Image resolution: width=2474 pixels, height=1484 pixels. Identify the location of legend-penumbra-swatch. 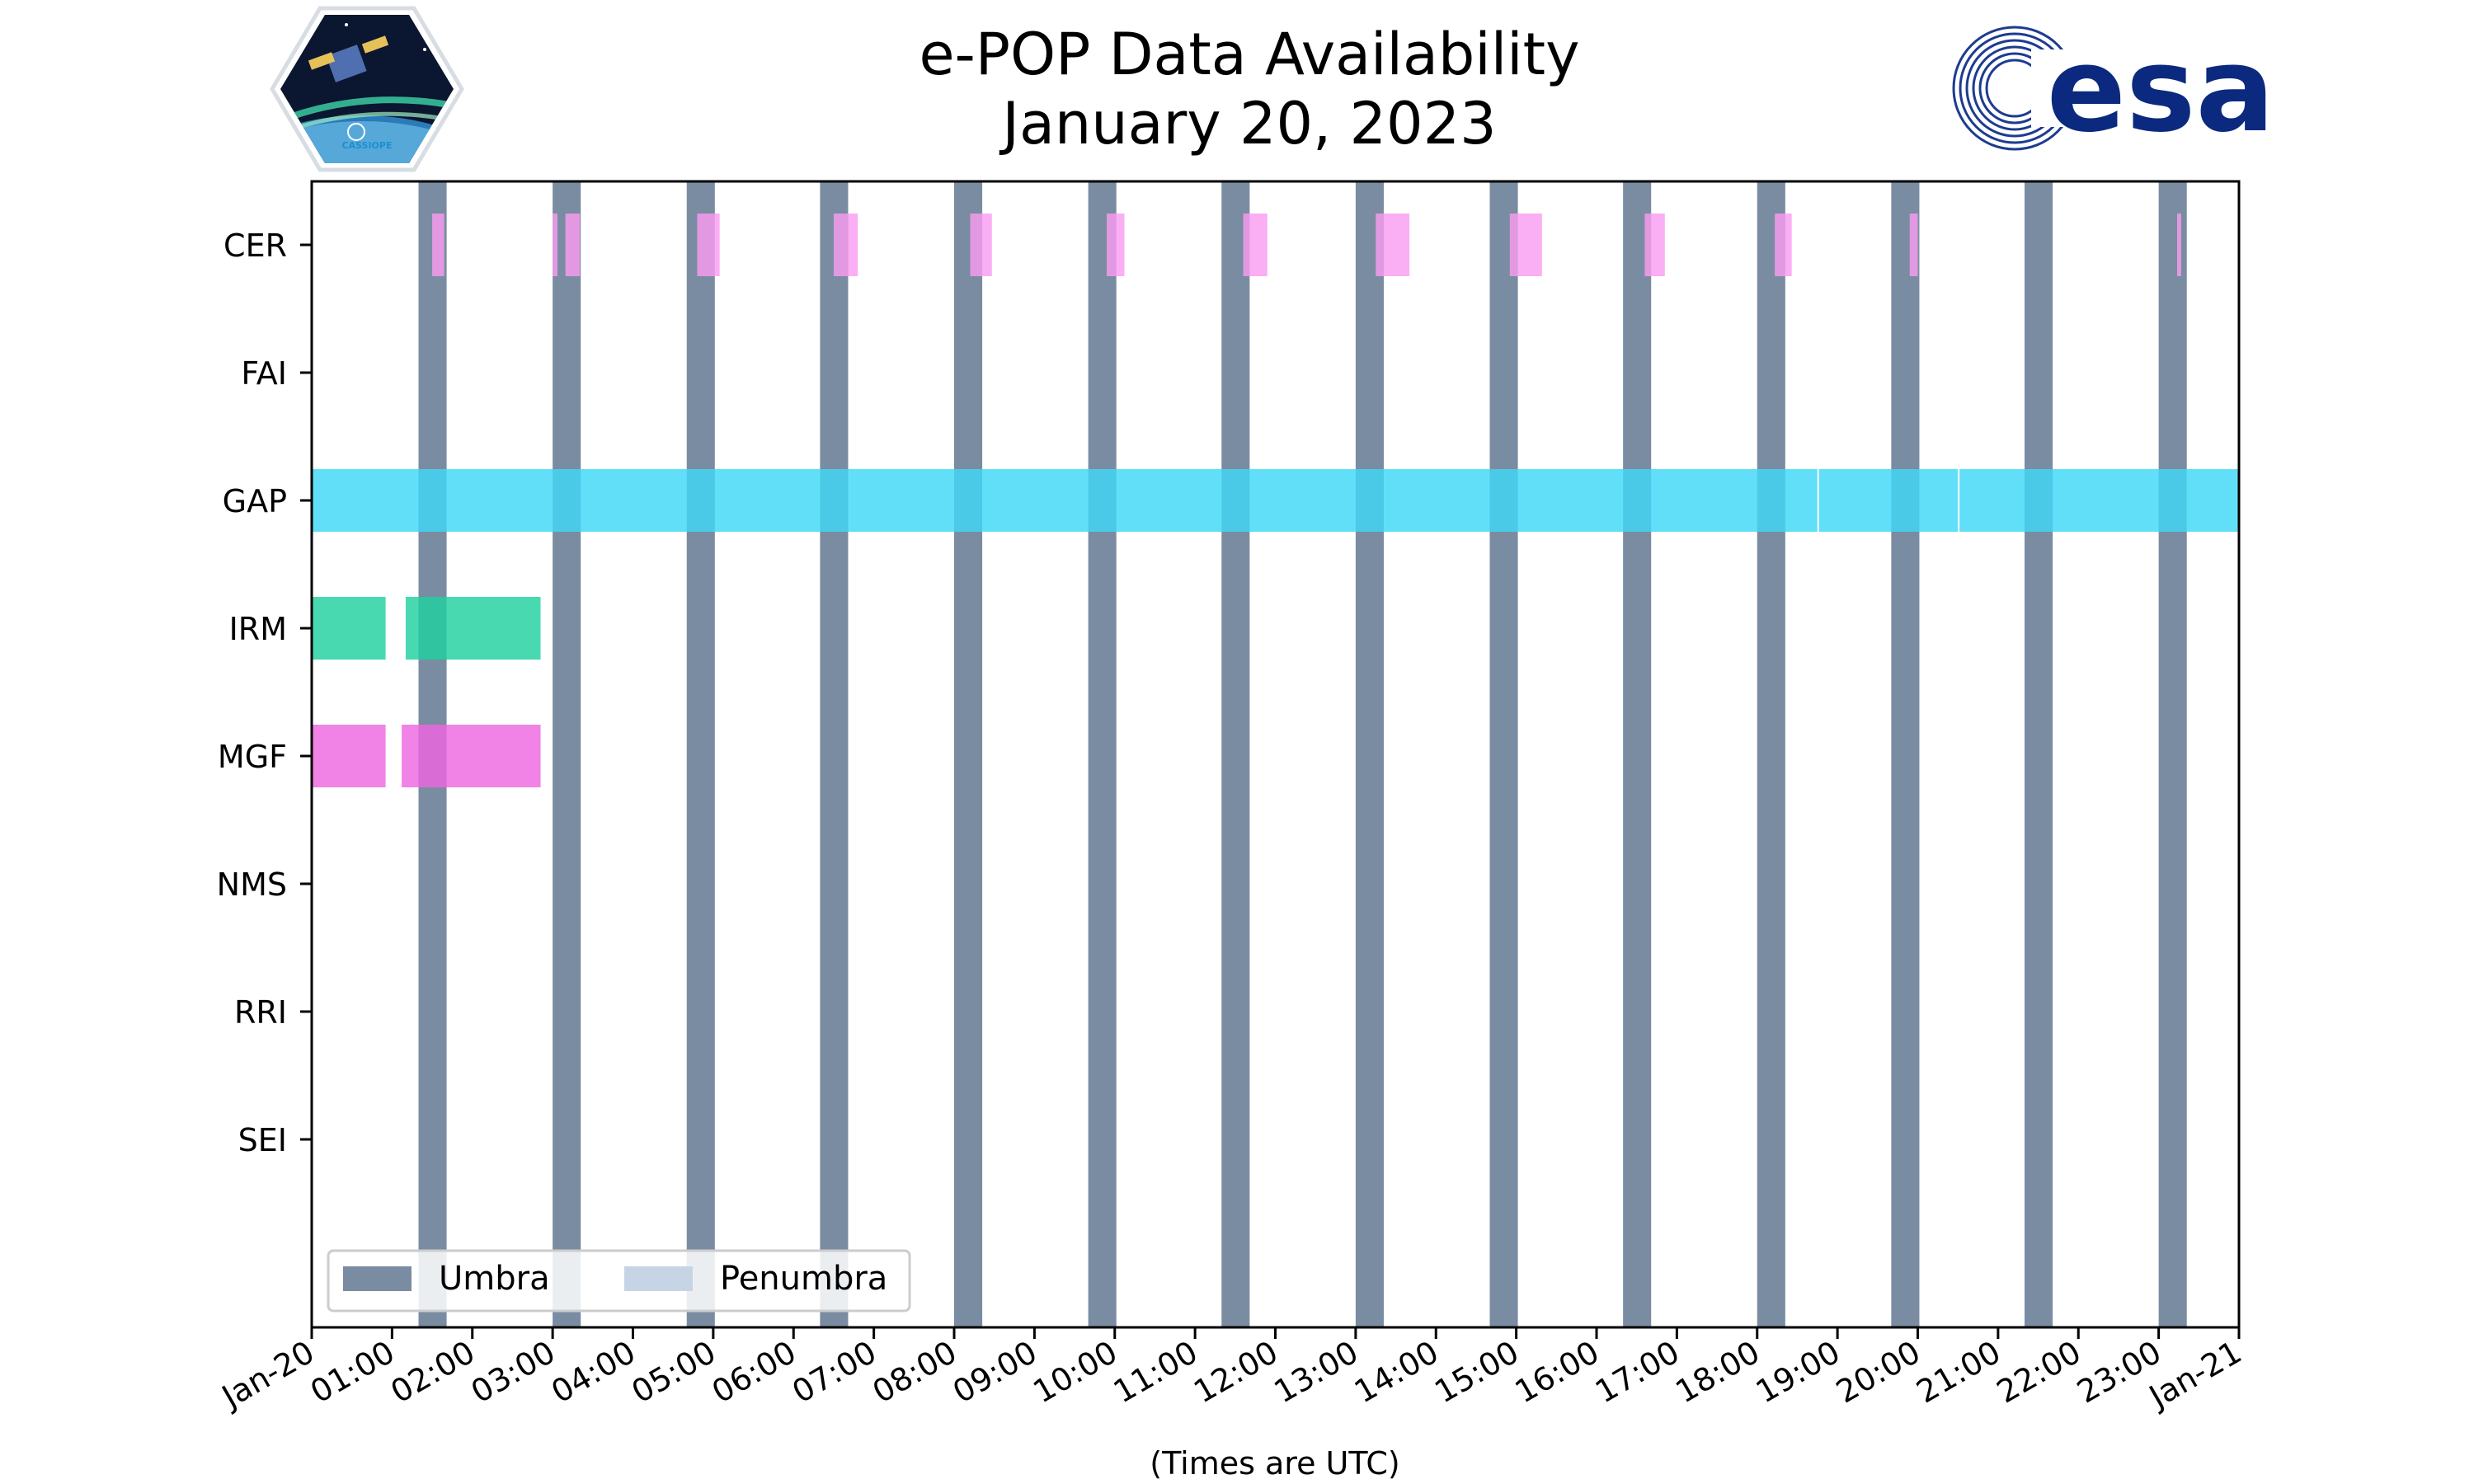
(658, 1278).